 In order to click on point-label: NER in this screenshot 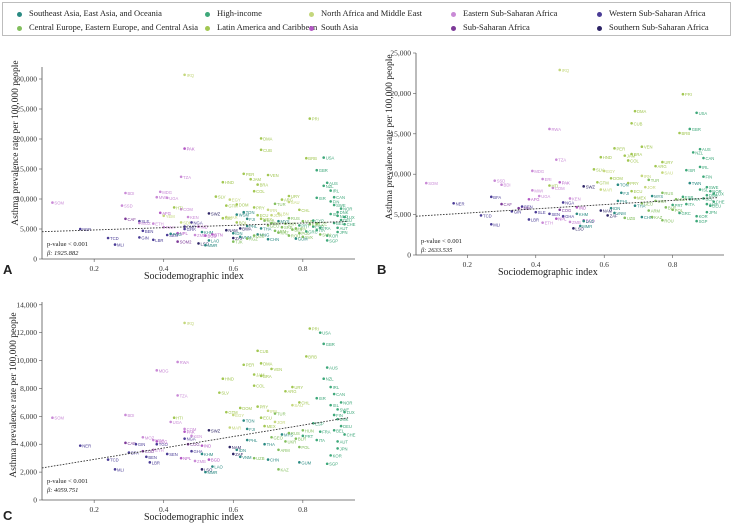, I will do `click(460, 203)`.